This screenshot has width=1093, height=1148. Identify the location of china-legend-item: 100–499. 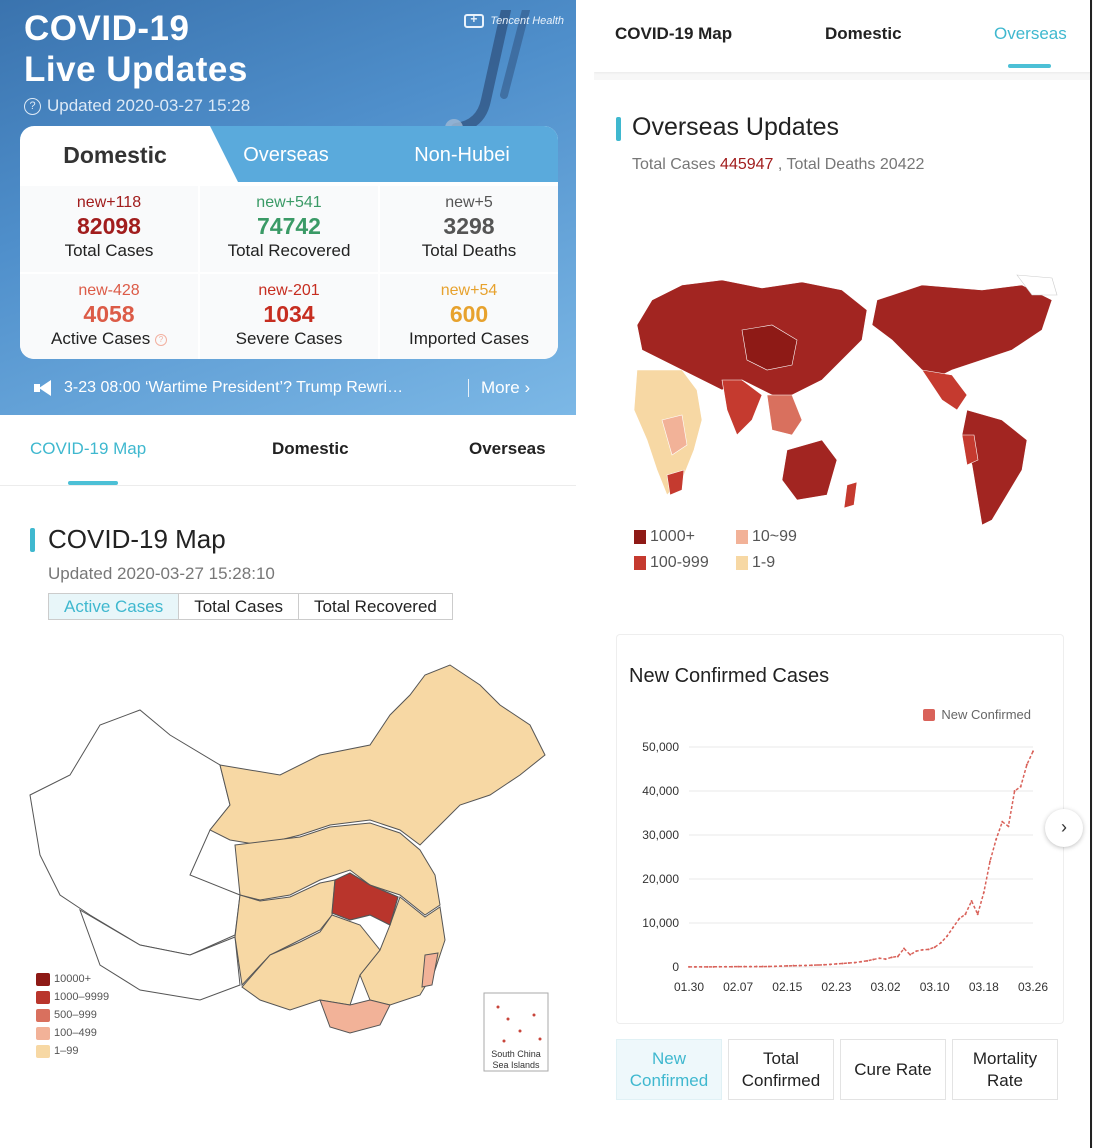
(72, 1033).